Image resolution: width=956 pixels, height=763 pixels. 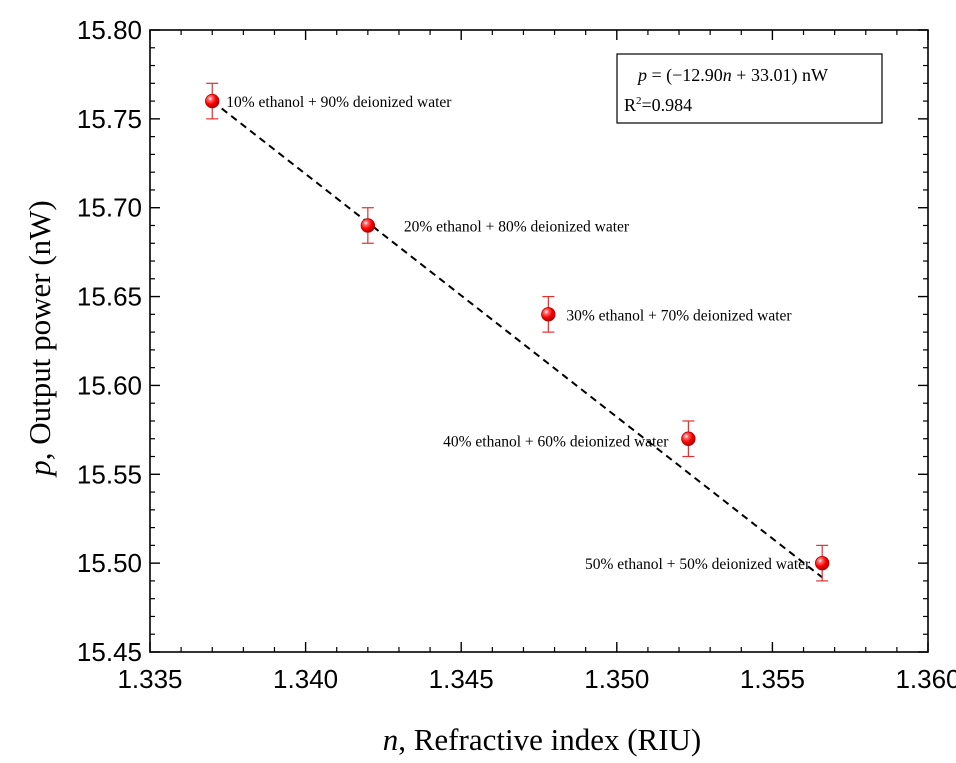 What do you see at coordinates (109, 297) in the screenshot?
I see `y-tick-label: 15.65` at bounding box center [109, 297].